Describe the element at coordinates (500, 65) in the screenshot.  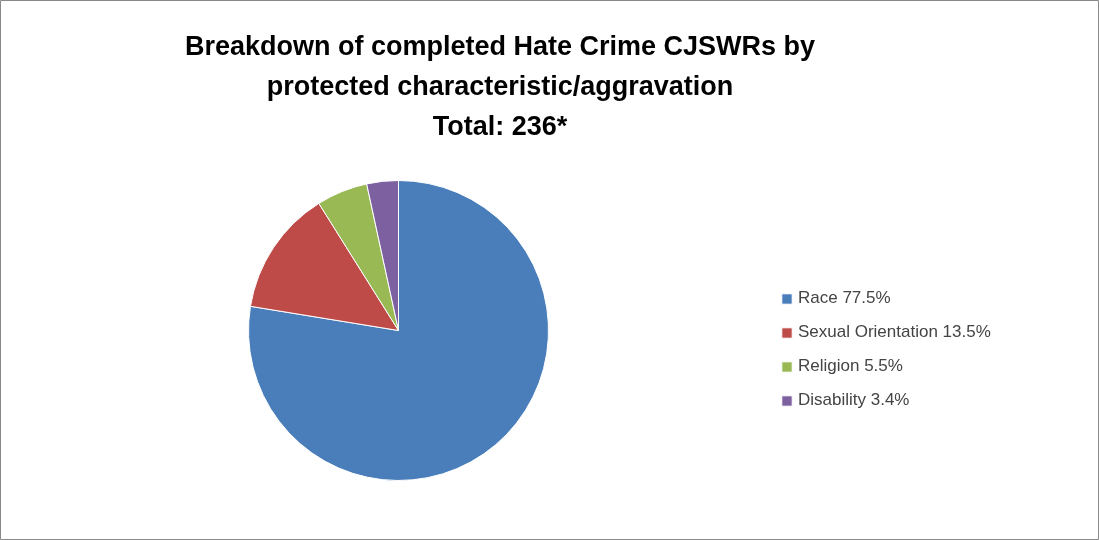
I see `chart-title: Breakdown of completed Hate Crime CJSWRs by protected characteristic/aggravation` at that location.